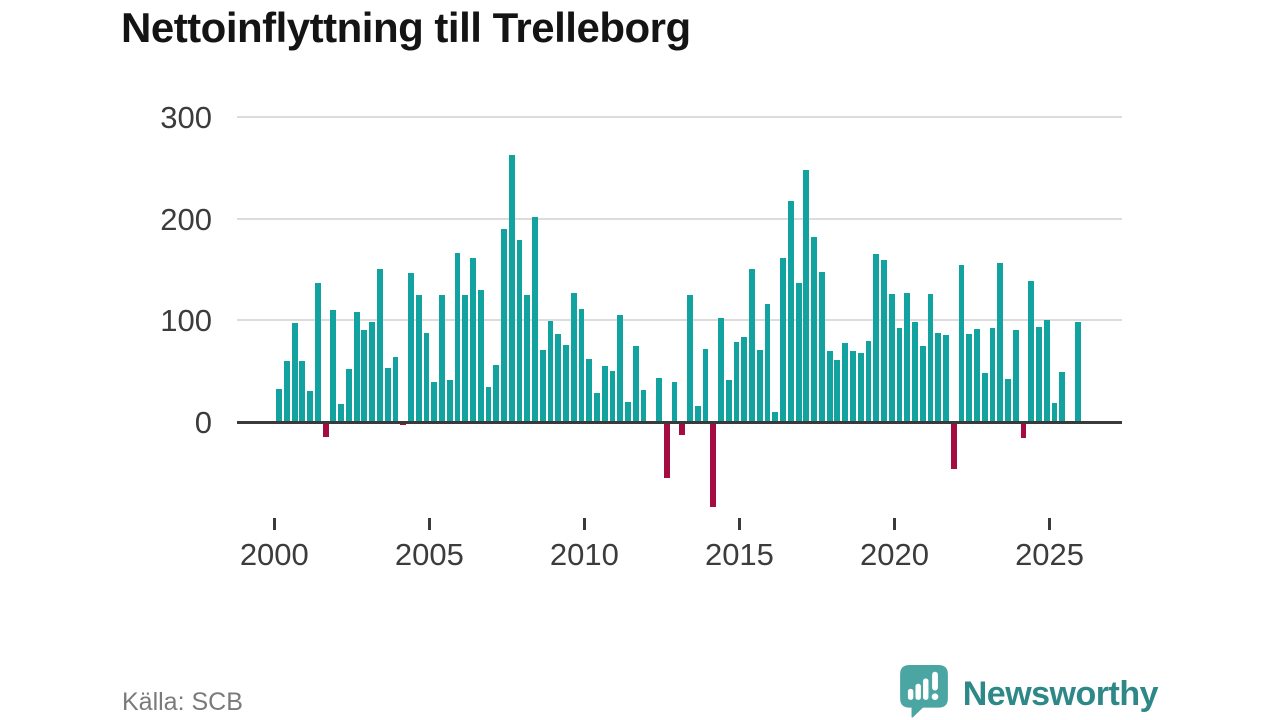 The width and height of the screenshot is (1280, 720). Describe the element at coordinates (1050, 524) in the screenshot. I see `x-axis-tick-2025` at that location.